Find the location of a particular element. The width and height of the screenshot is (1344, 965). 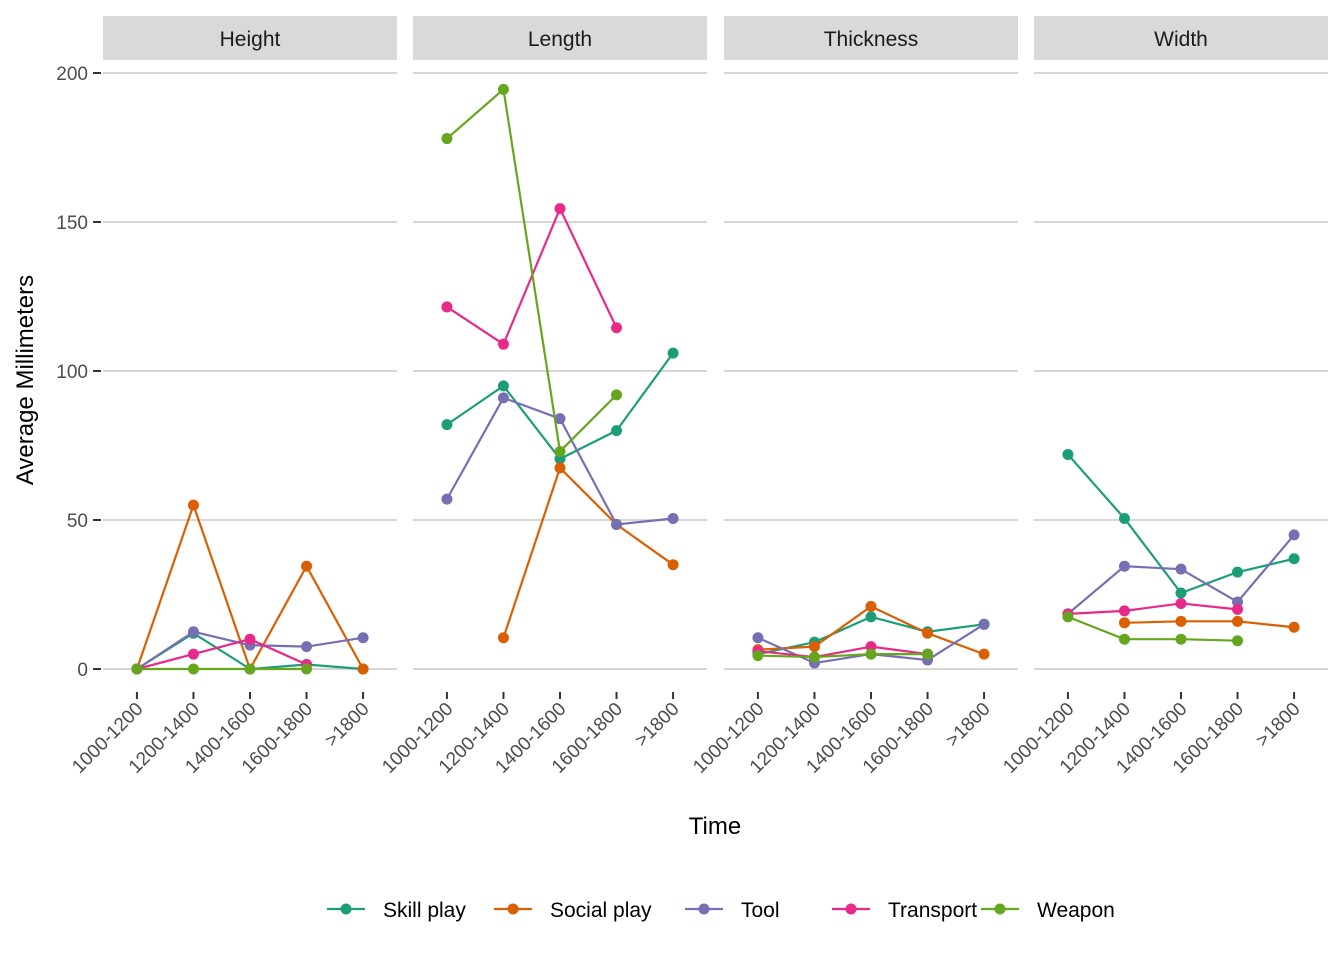

legend-item-transport: Transport is located at coordinates (904, 910).